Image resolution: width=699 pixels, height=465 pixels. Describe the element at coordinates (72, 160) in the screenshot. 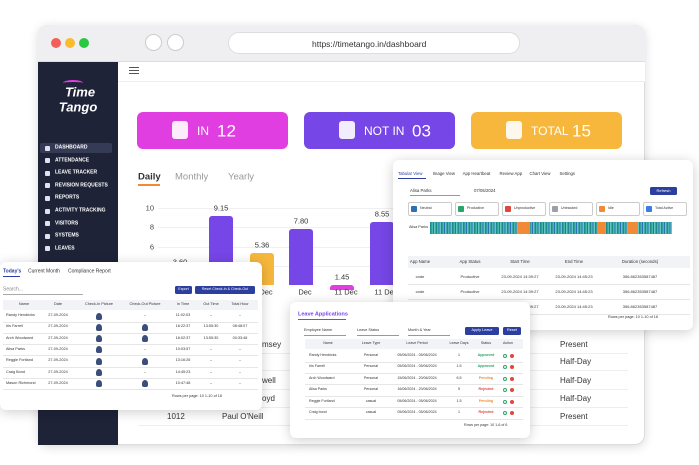

I see `menu-item: ATTENDANCE` at that location.